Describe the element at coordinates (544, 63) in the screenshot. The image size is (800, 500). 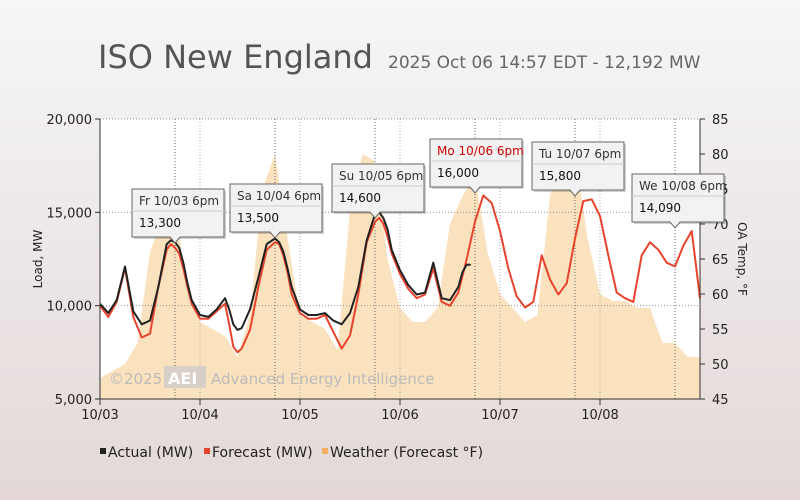
I see `chart-subtitle: 2025 Oct 06 14:57 EDT - 12,192 MW` at that location.